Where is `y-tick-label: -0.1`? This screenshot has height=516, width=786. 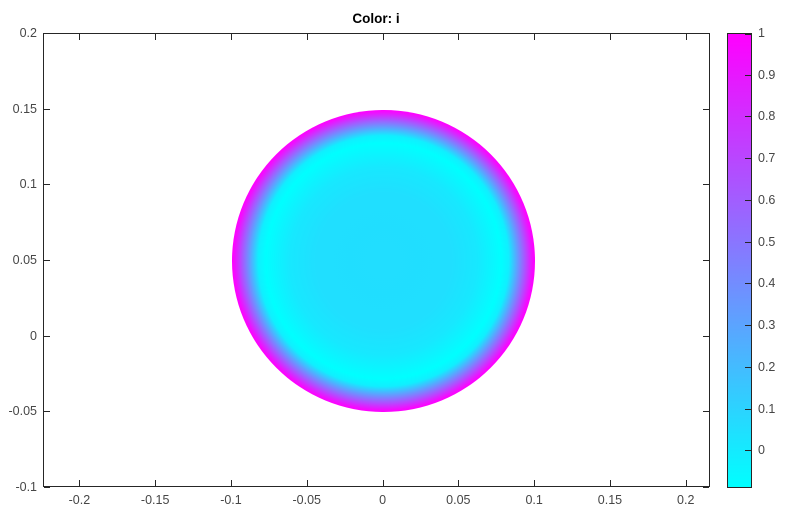 y-tick-label: -0.1 is located at coordinates (26, 487).